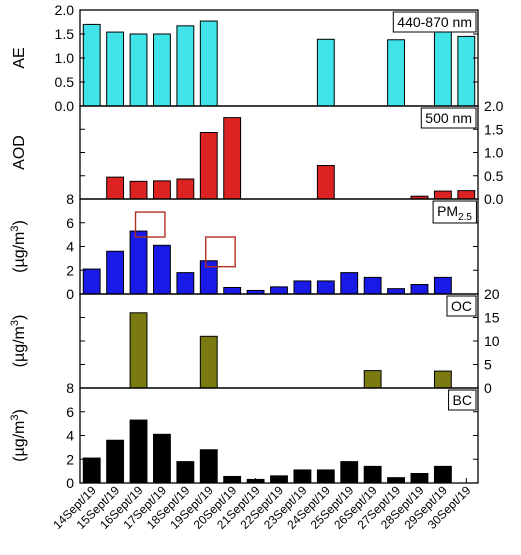  I want to click on y-axis-label: AE, so click(19, 57).